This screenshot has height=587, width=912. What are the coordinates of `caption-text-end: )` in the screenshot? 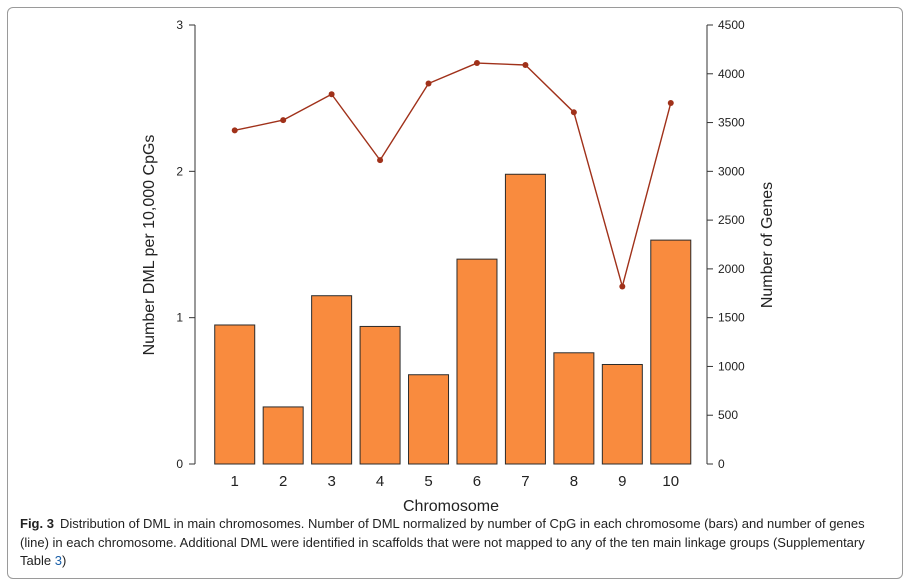 It's located at (64, 560).